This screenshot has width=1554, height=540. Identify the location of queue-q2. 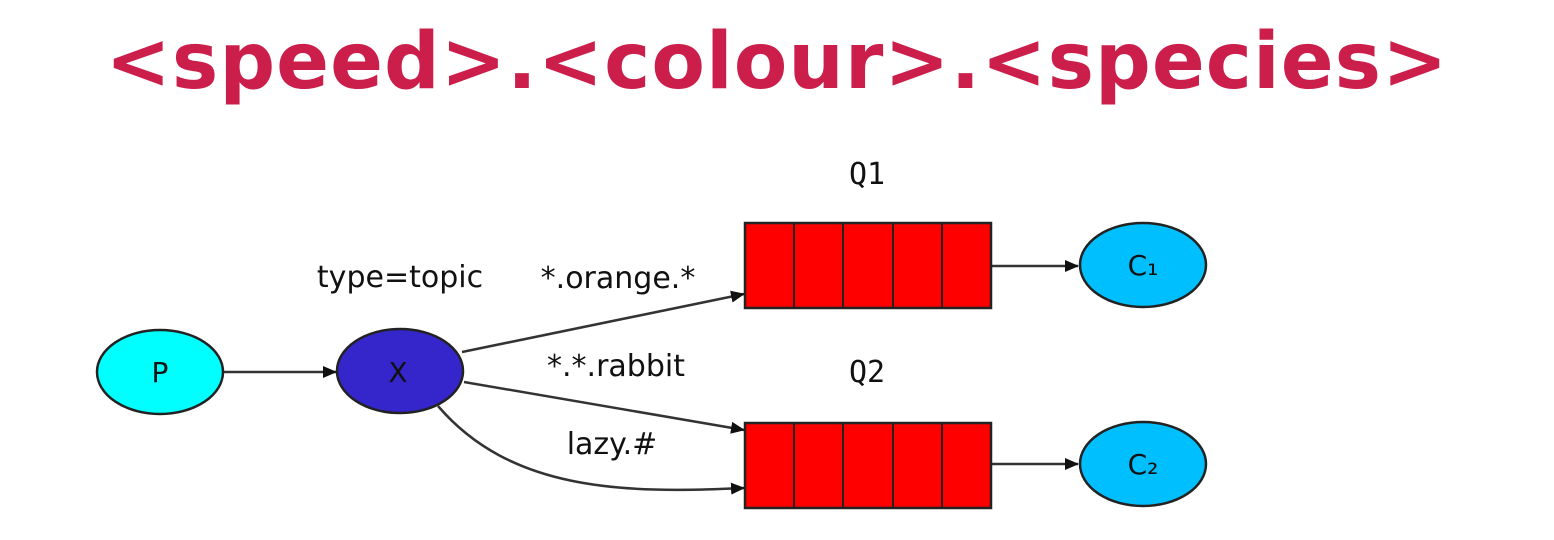
(868, 465).